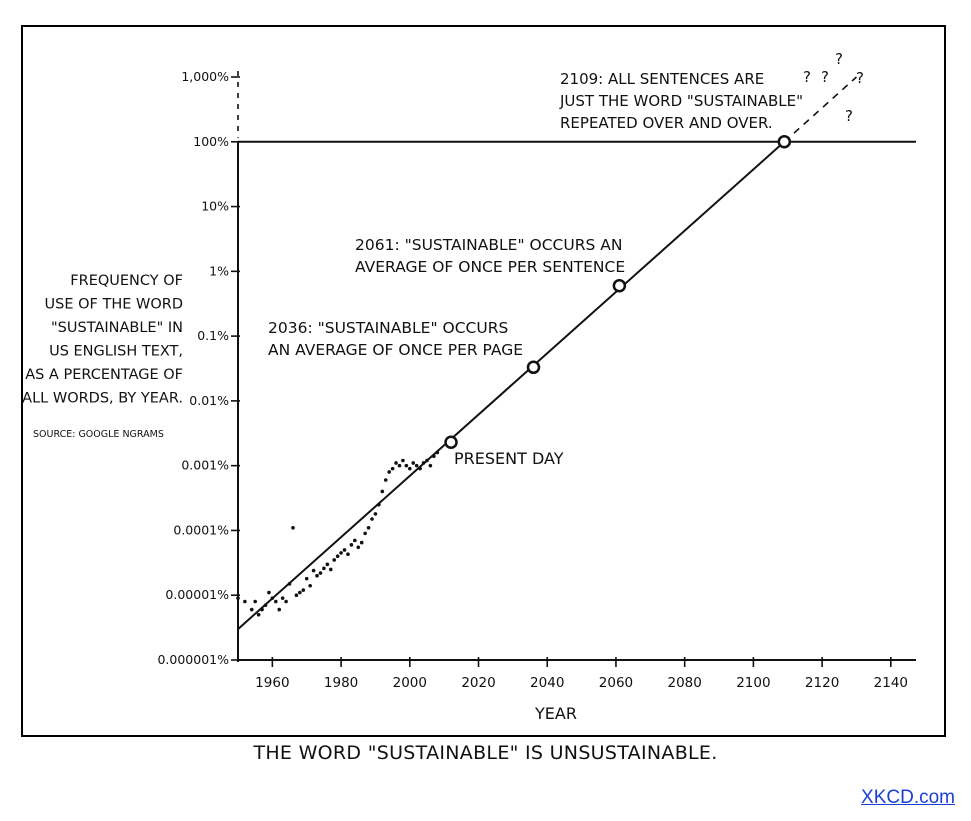  What do you see at coordinates (555, 713) in the screenshot?
I see `x-axis-label: YEAR` at bounding box center [555, 713].